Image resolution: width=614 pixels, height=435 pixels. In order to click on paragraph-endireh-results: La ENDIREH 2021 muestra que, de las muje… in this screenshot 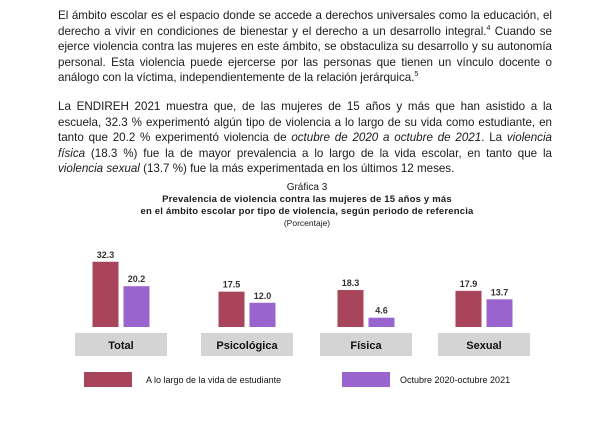, I will do `click(305, 138)`.